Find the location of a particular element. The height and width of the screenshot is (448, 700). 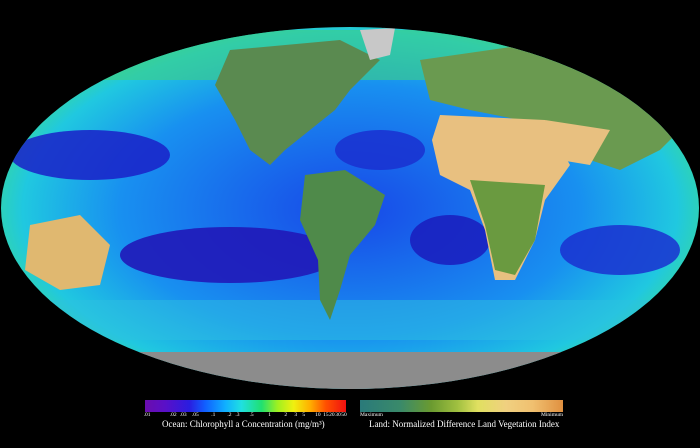

tick: .01 is located at coordinates (147, 415).